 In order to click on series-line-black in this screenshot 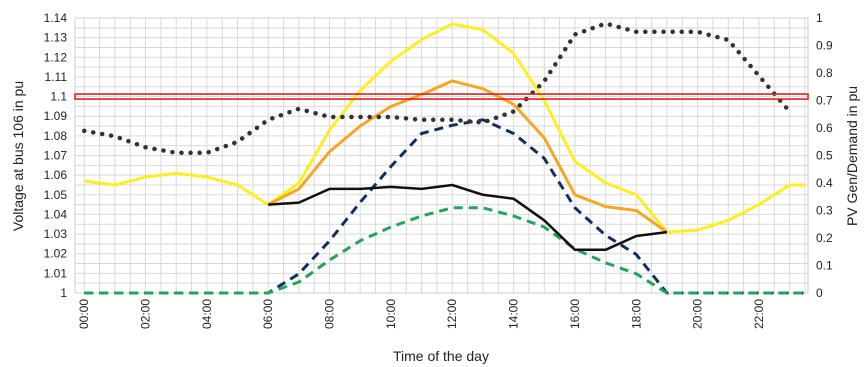, I will do `click(468, 217)`.